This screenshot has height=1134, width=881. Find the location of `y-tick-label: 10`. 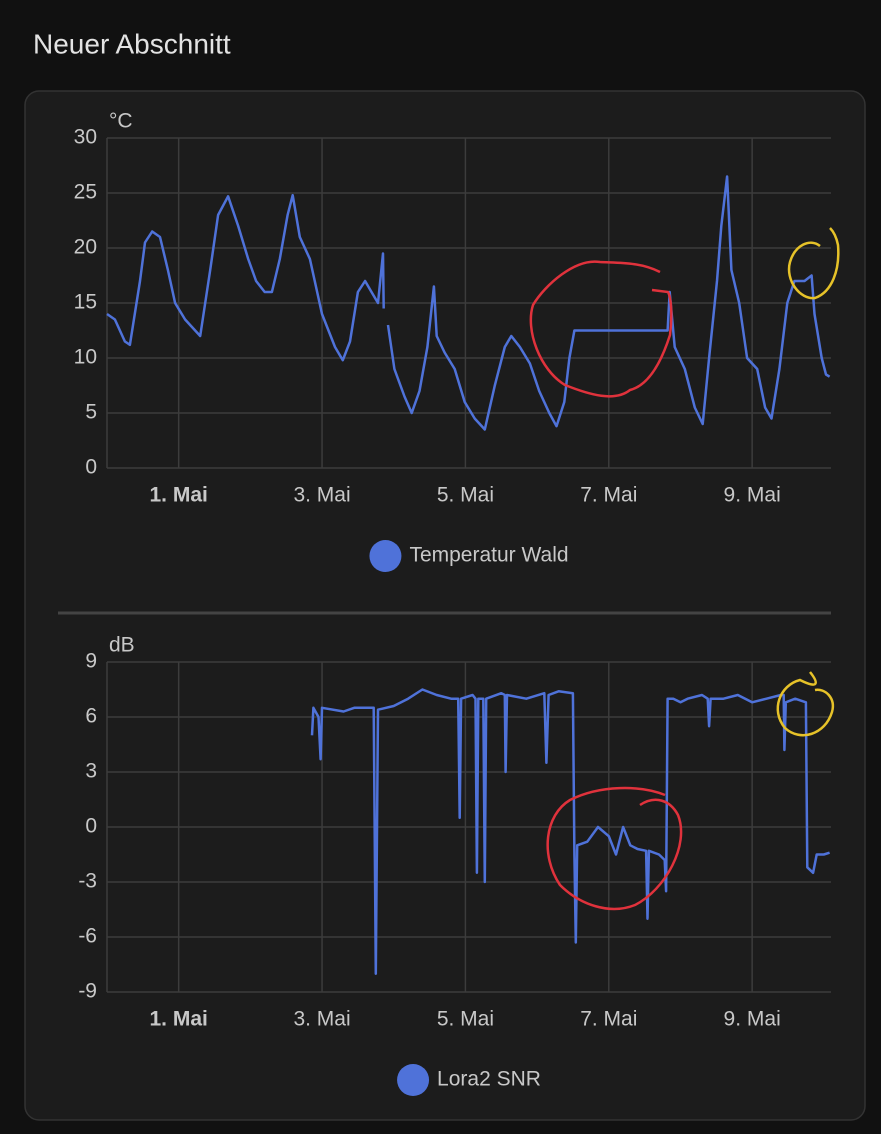

y-tick-label: 10 is located at coordinates (85, 357).